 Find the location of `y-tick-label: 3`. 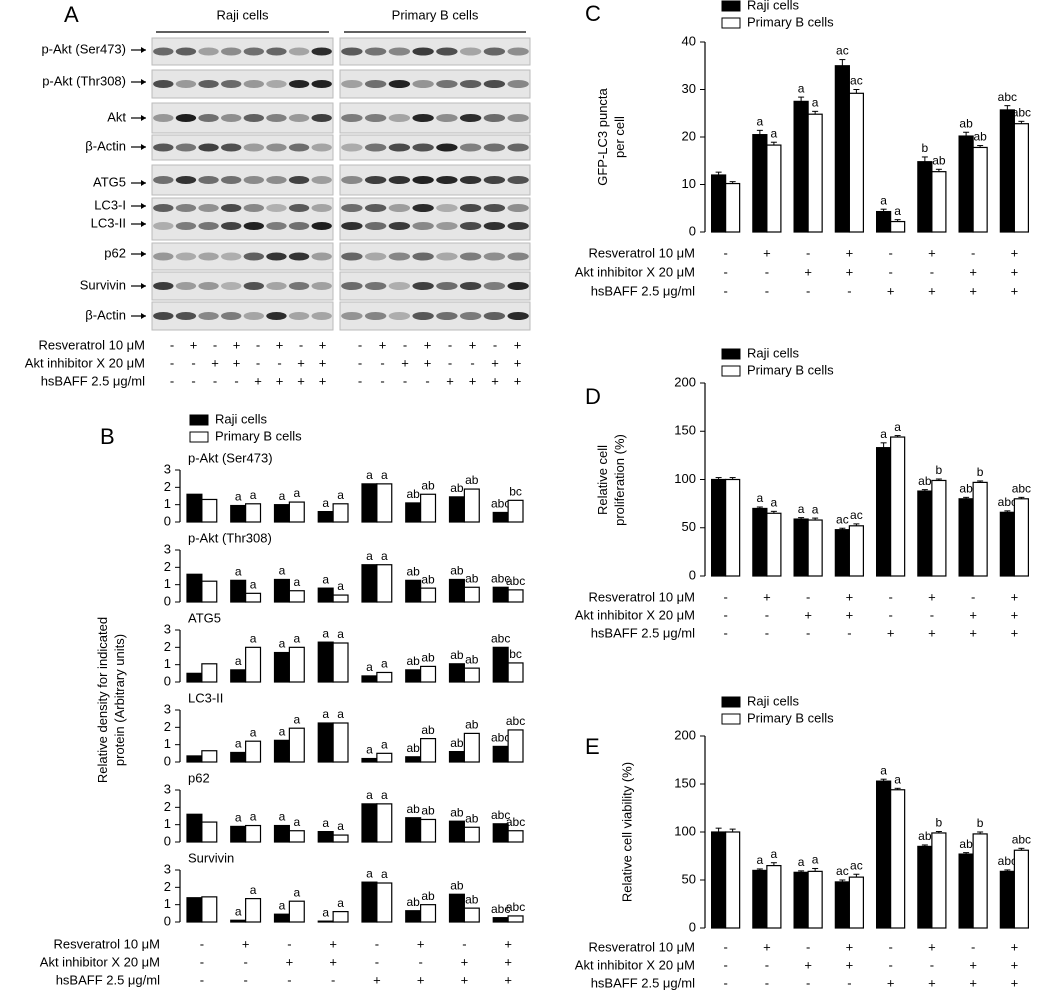

y-tick-label: 3 is located at coordinates (167, 708).